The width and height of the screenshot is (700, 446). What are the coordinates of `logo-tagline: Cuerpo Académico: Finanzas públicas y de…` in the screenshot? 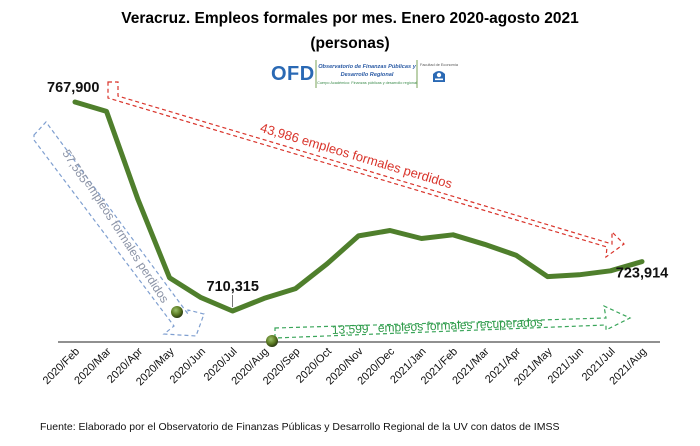 It's located at (367, 83).